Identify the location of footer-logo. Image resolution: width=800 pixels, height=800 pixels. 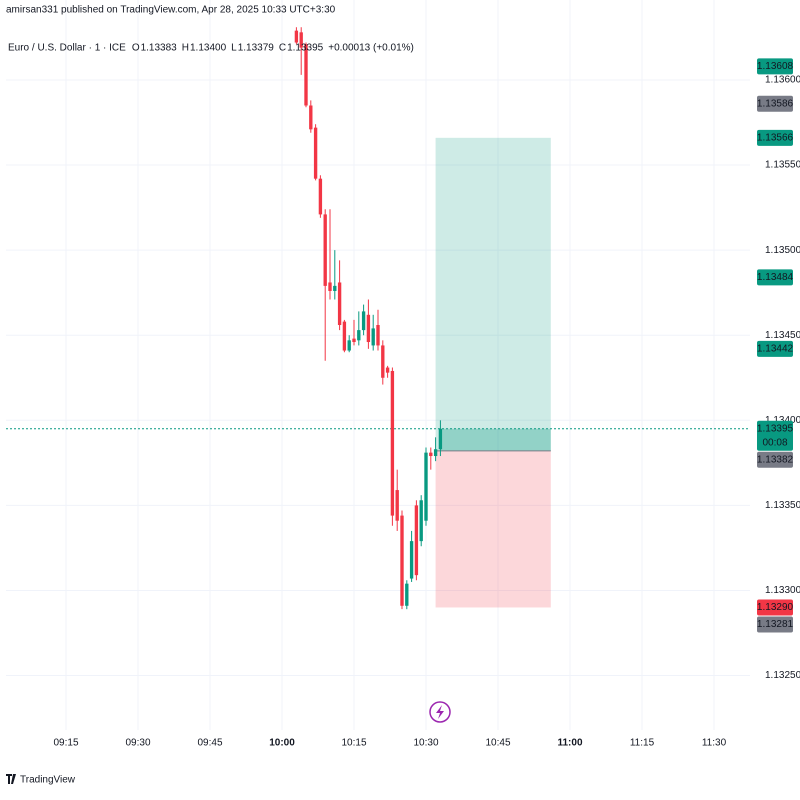
(11, 779).